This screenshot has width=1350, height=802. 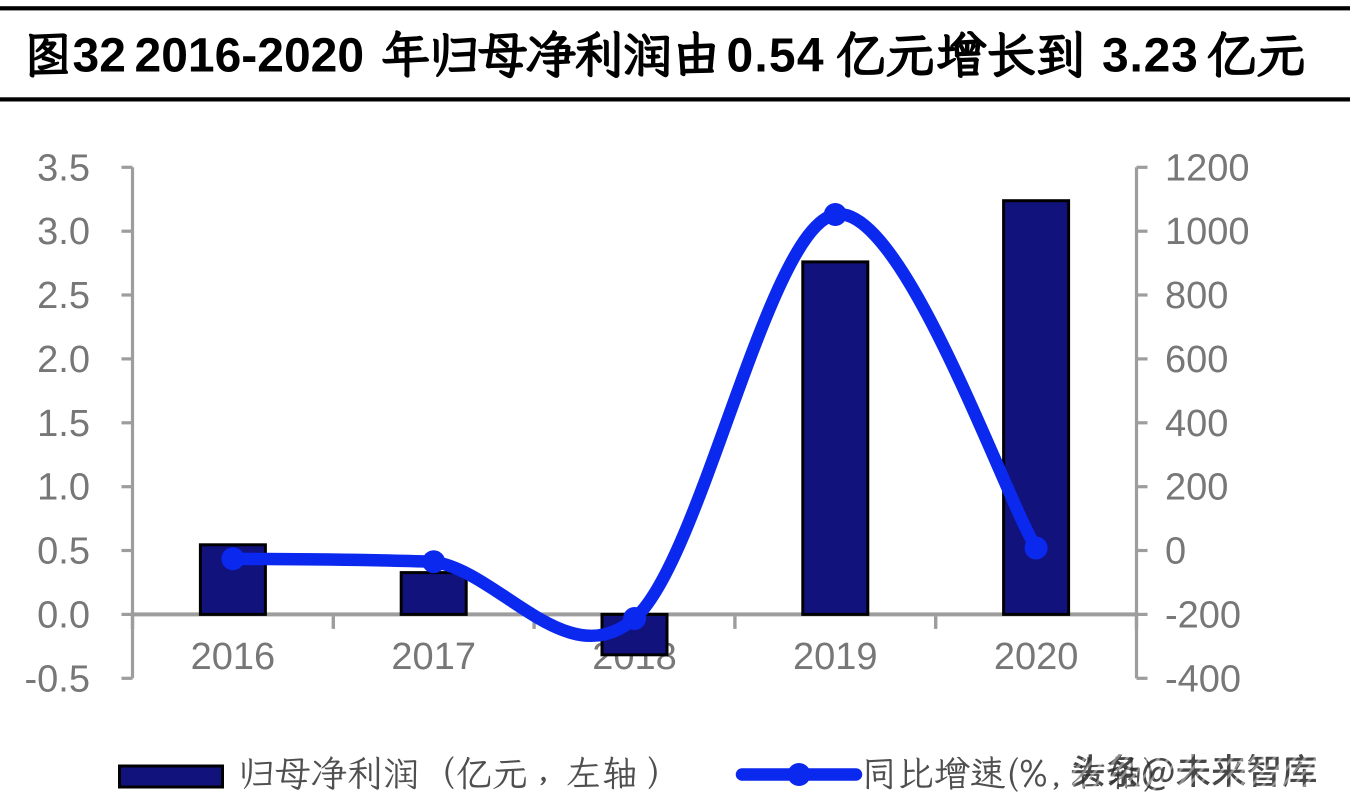 I want to click on svg-text: 1200, so click(x=1207, y=168).